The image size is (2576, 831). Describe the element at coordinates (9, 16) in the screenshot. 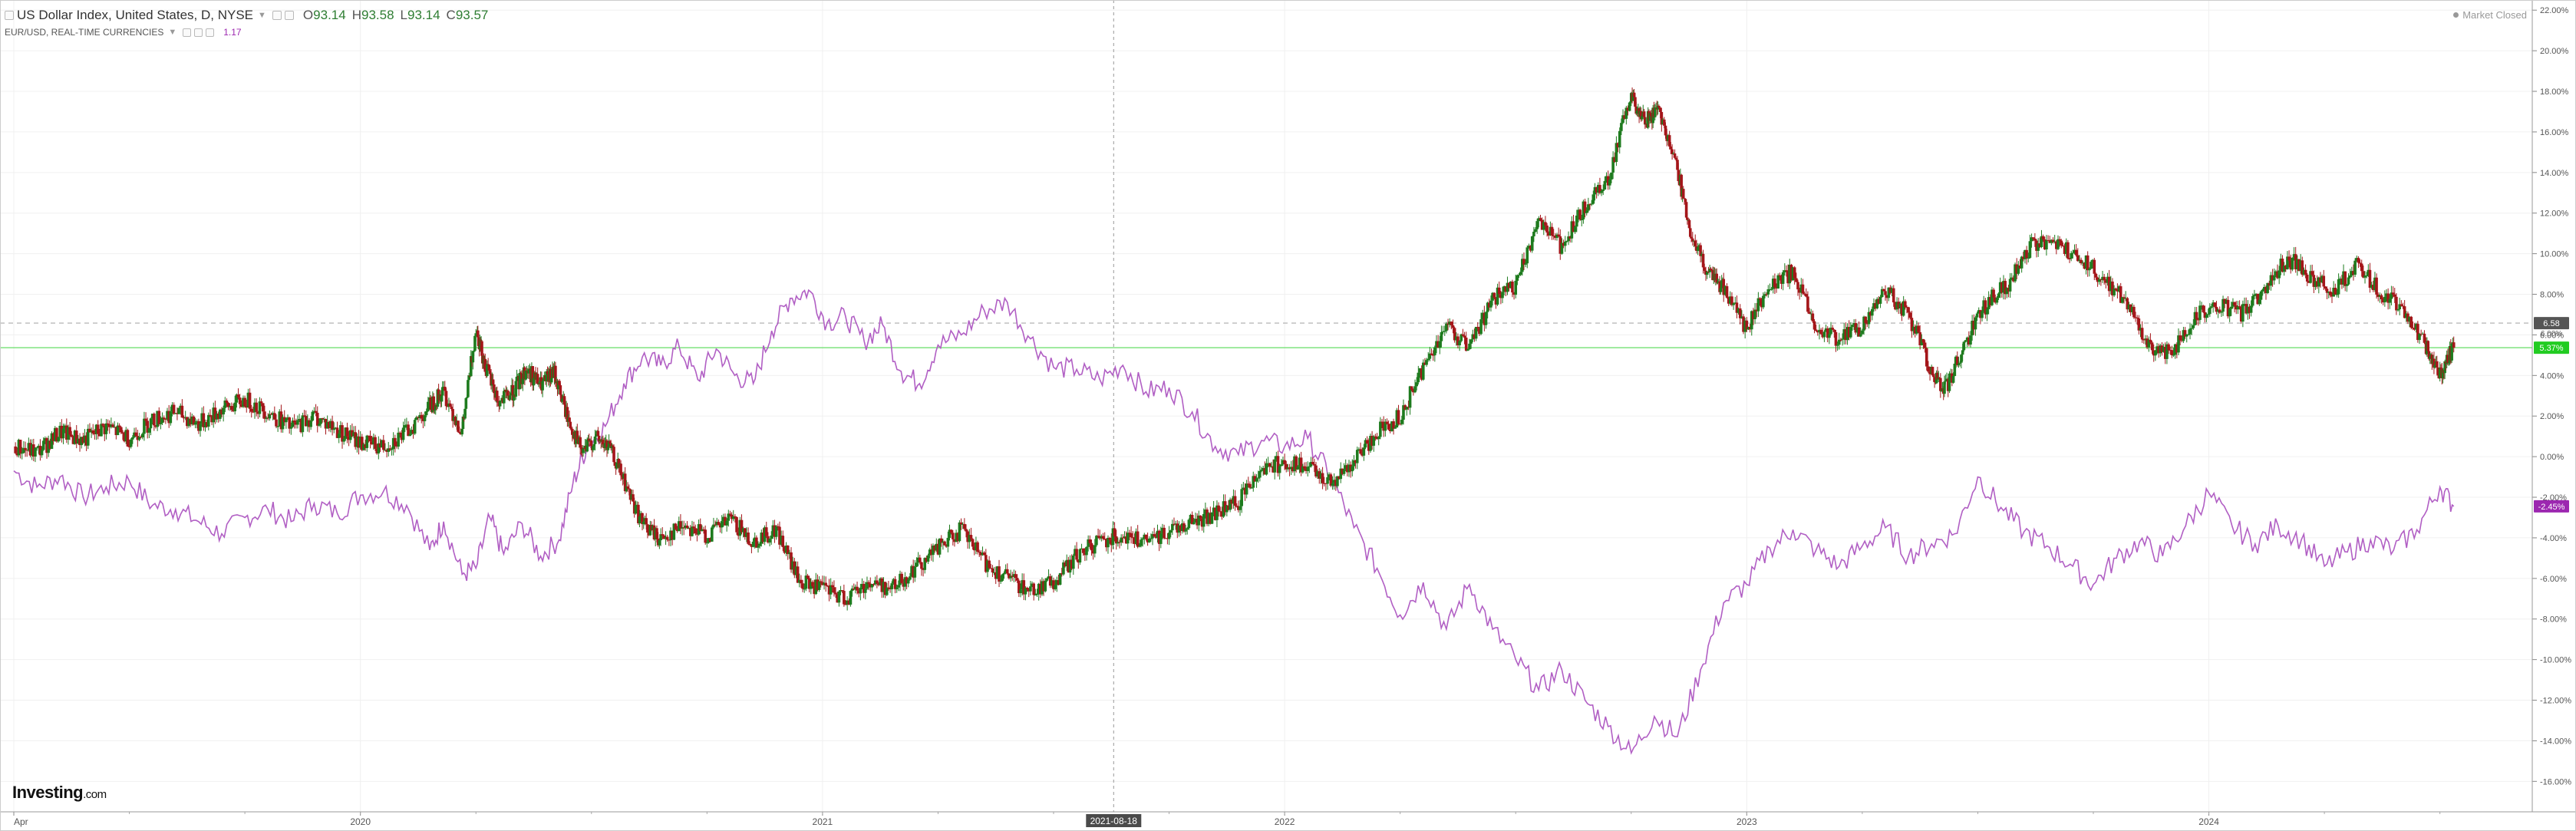

I see `collapse-legend-icon` at that location.